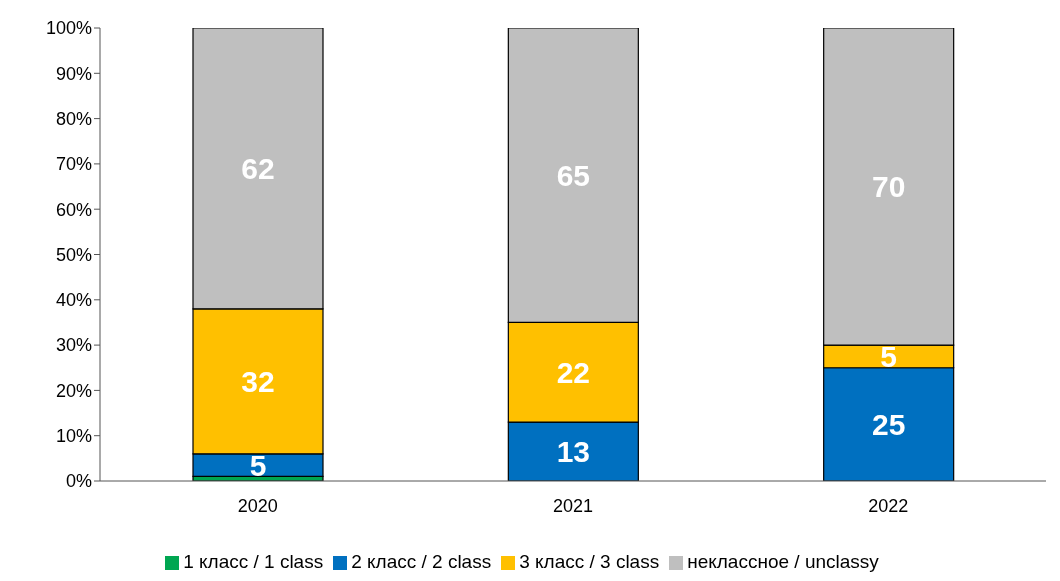 This screenshot has width=1060, height=581. Describe the element at coordinates (73, 164) in the screenshot. I see `y-tick-label: 70%` at that location.